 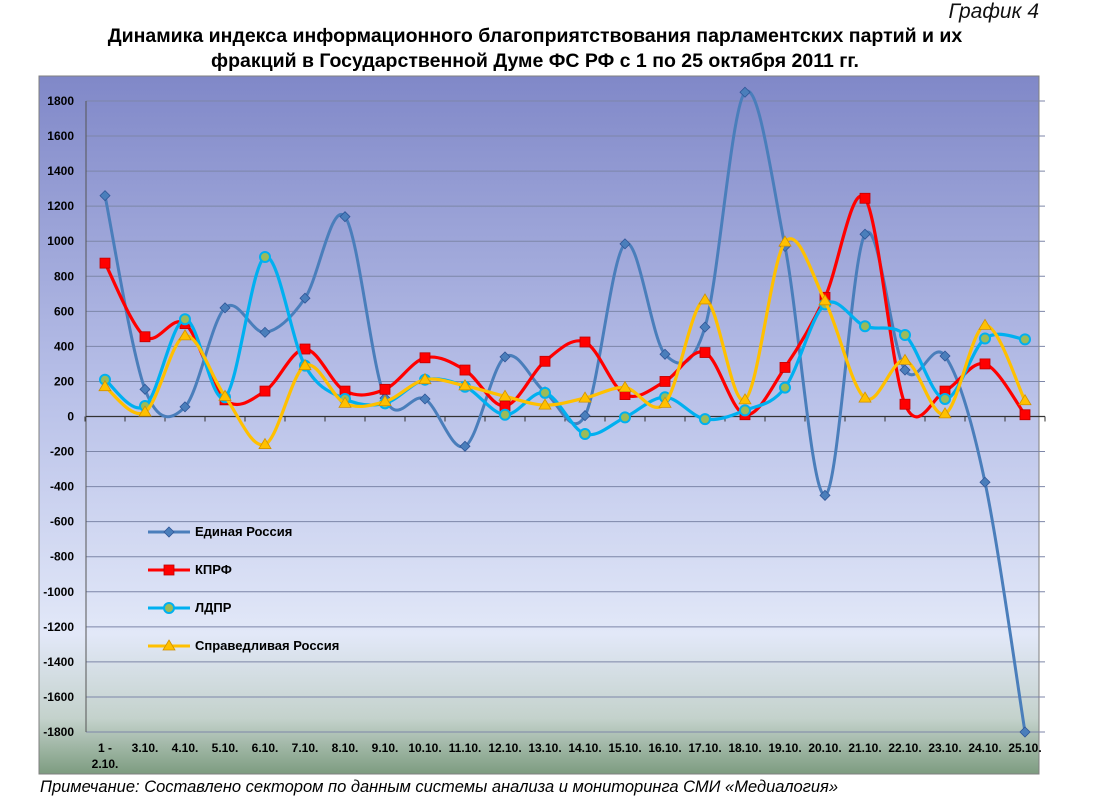 What do you see at coordinates (213, 569) in the screenshot?
I see `legend-label: КПРФ` at bounding box center [213, 569].